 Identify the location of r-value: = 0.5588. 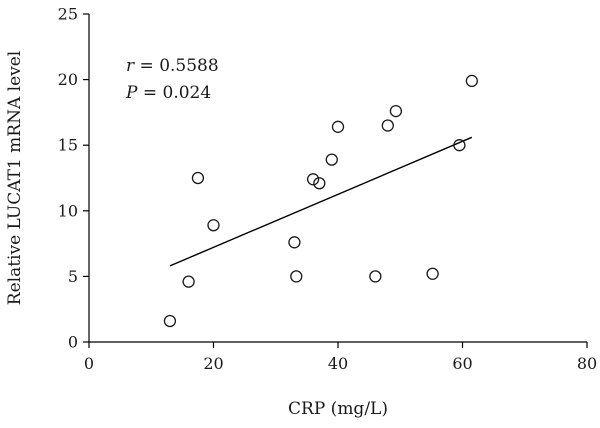
(176, 66).